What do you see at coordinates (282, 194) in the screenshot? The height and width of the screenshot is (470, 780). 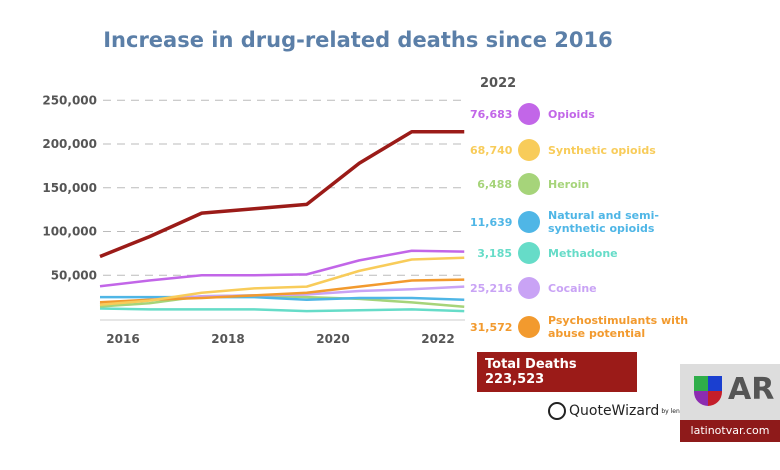 I see `series-line-total-deaths` at bounding box center [282, 194].